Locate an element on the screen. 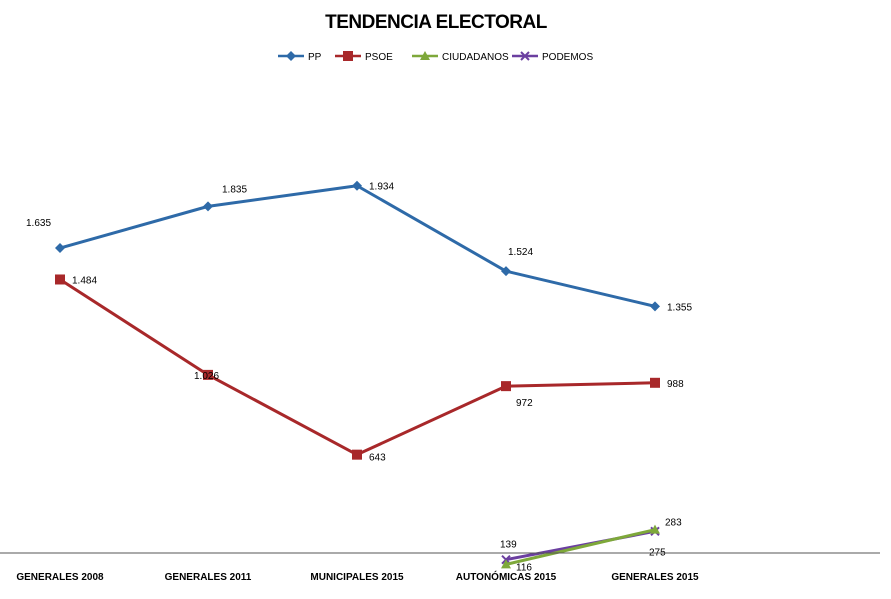  data-label-psoe-0: 1.484 is located at coordinates (84, 280).